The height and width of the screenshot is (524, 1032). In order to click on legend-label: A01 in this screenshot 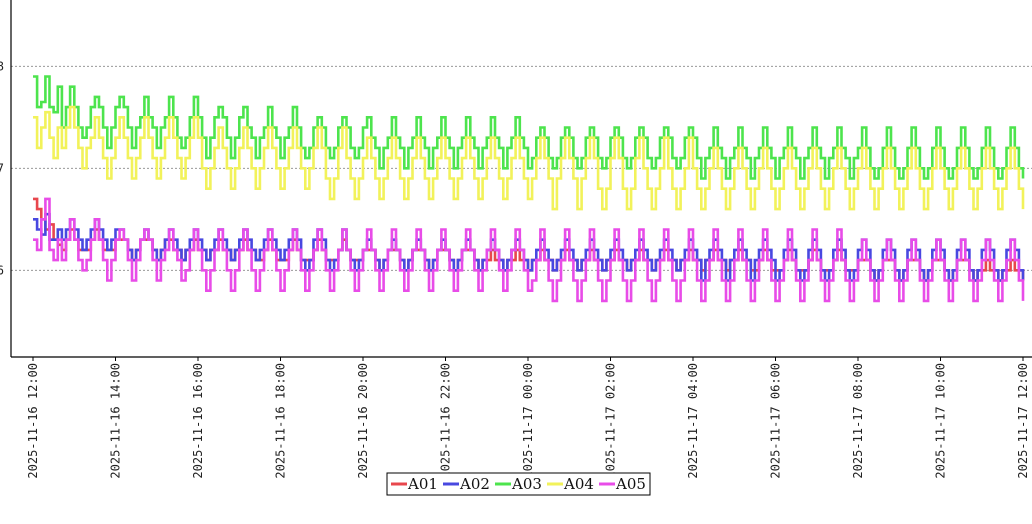, I will do `click(422, 484)`.